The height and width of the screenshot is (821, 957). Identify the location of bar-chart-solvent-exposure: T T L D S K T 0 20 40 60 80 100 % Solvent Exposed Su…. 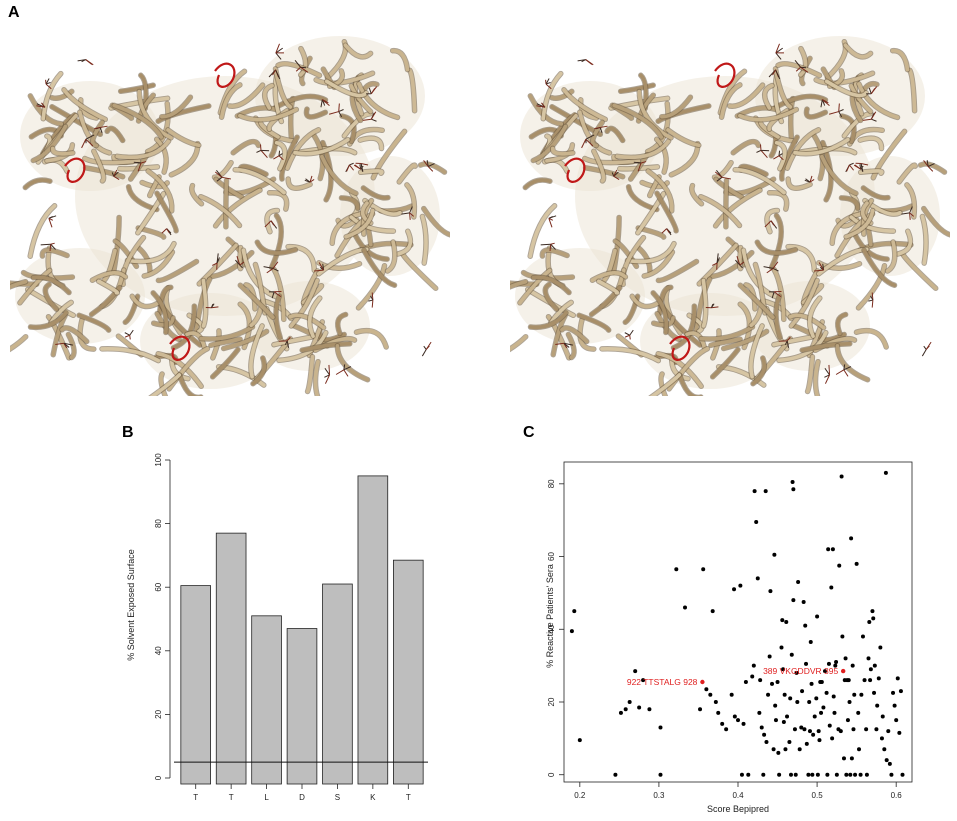
(277, 627).